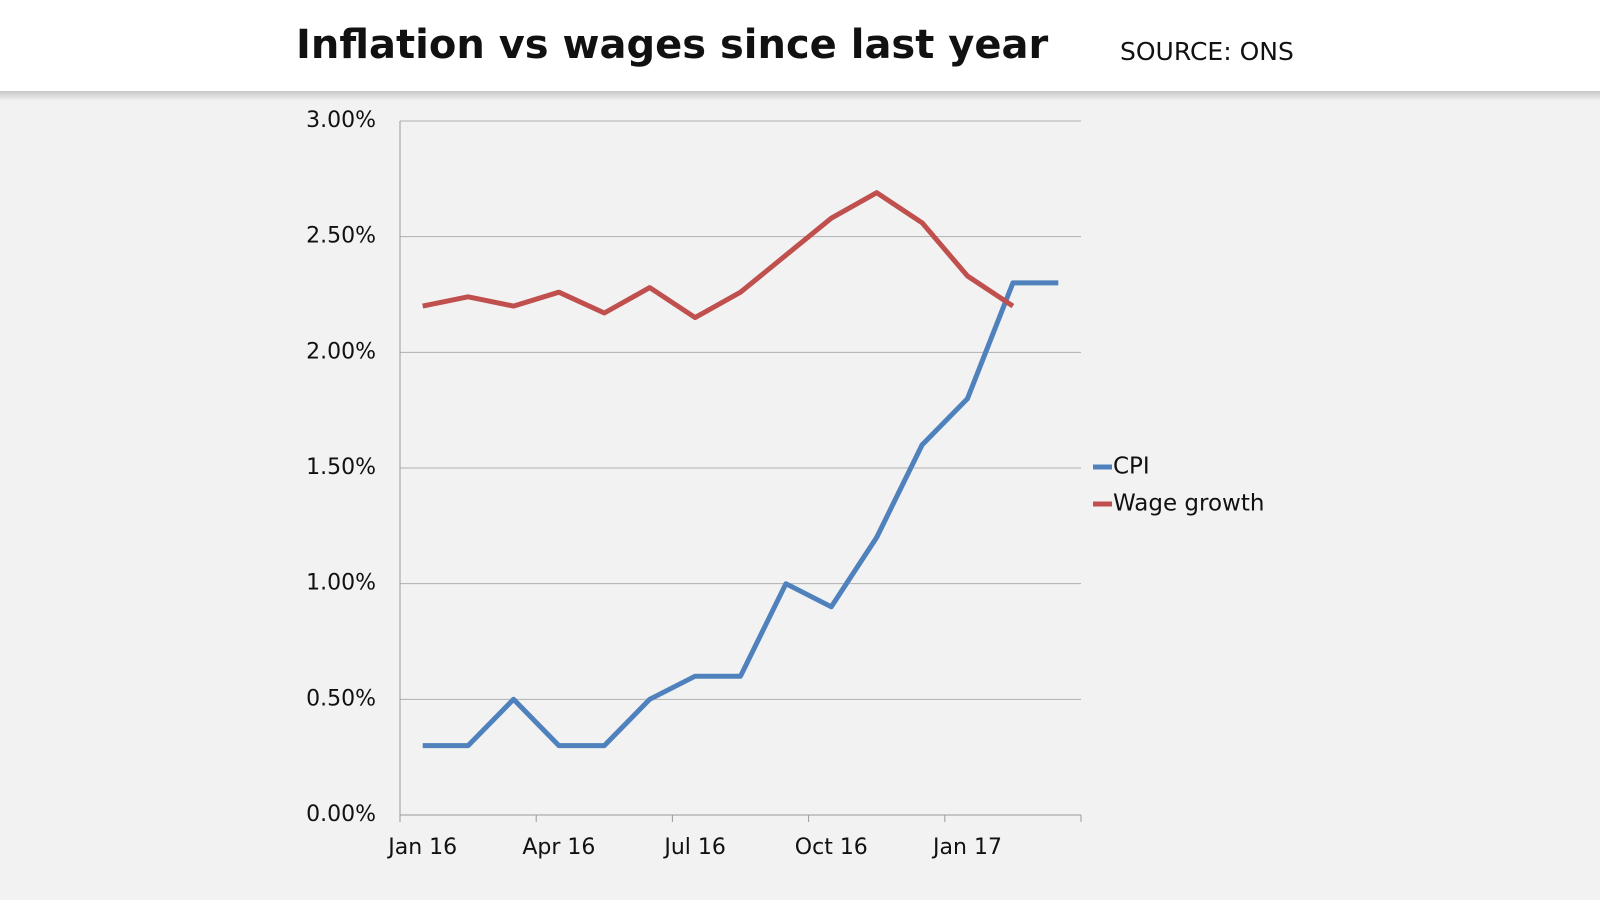 The width and height of the screenshot is (1600, 900). I want to click on y-tick-label: 0.50%, so click(341, 698).